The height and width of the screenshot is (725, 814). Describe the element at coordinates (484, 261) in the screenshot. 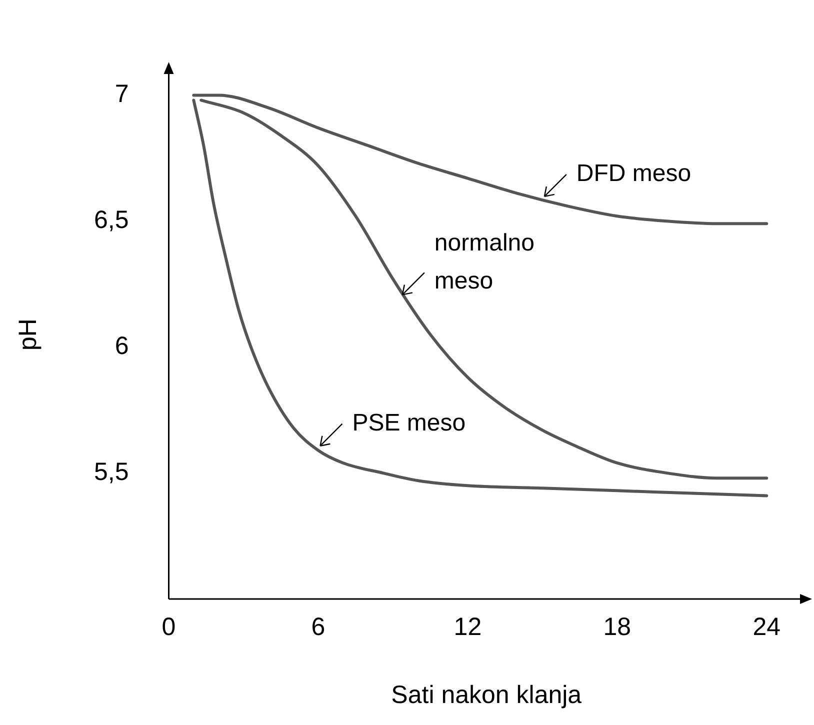

I see `annotation: normalno meso` at that location.